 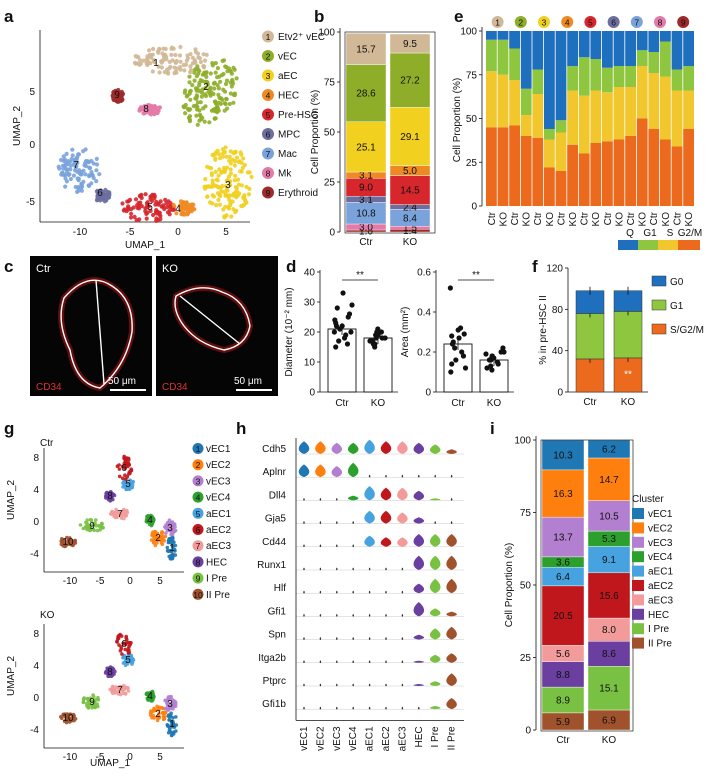 I want to click on pe-xtick-13: KO, so click(x=643, y=219).